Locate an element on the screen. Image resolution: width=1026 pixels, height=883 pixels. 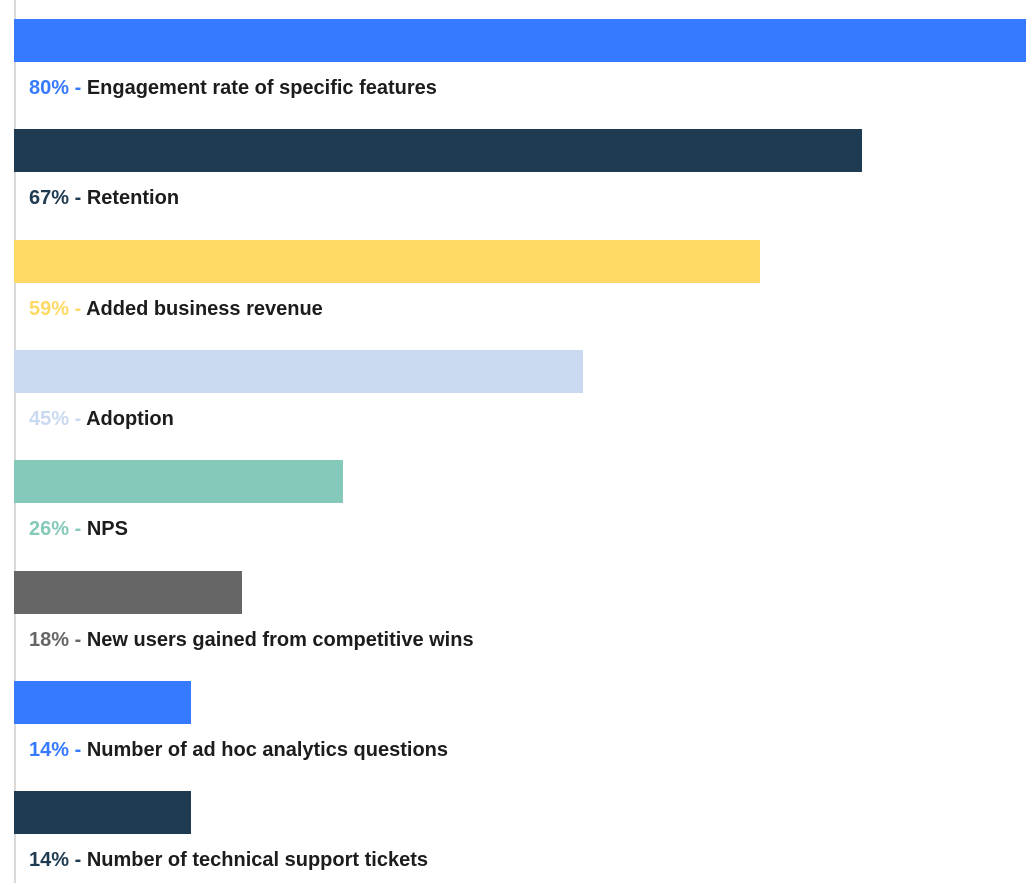
bar-category-label: Number of technical support tickets is located at coordinates (257, 860).